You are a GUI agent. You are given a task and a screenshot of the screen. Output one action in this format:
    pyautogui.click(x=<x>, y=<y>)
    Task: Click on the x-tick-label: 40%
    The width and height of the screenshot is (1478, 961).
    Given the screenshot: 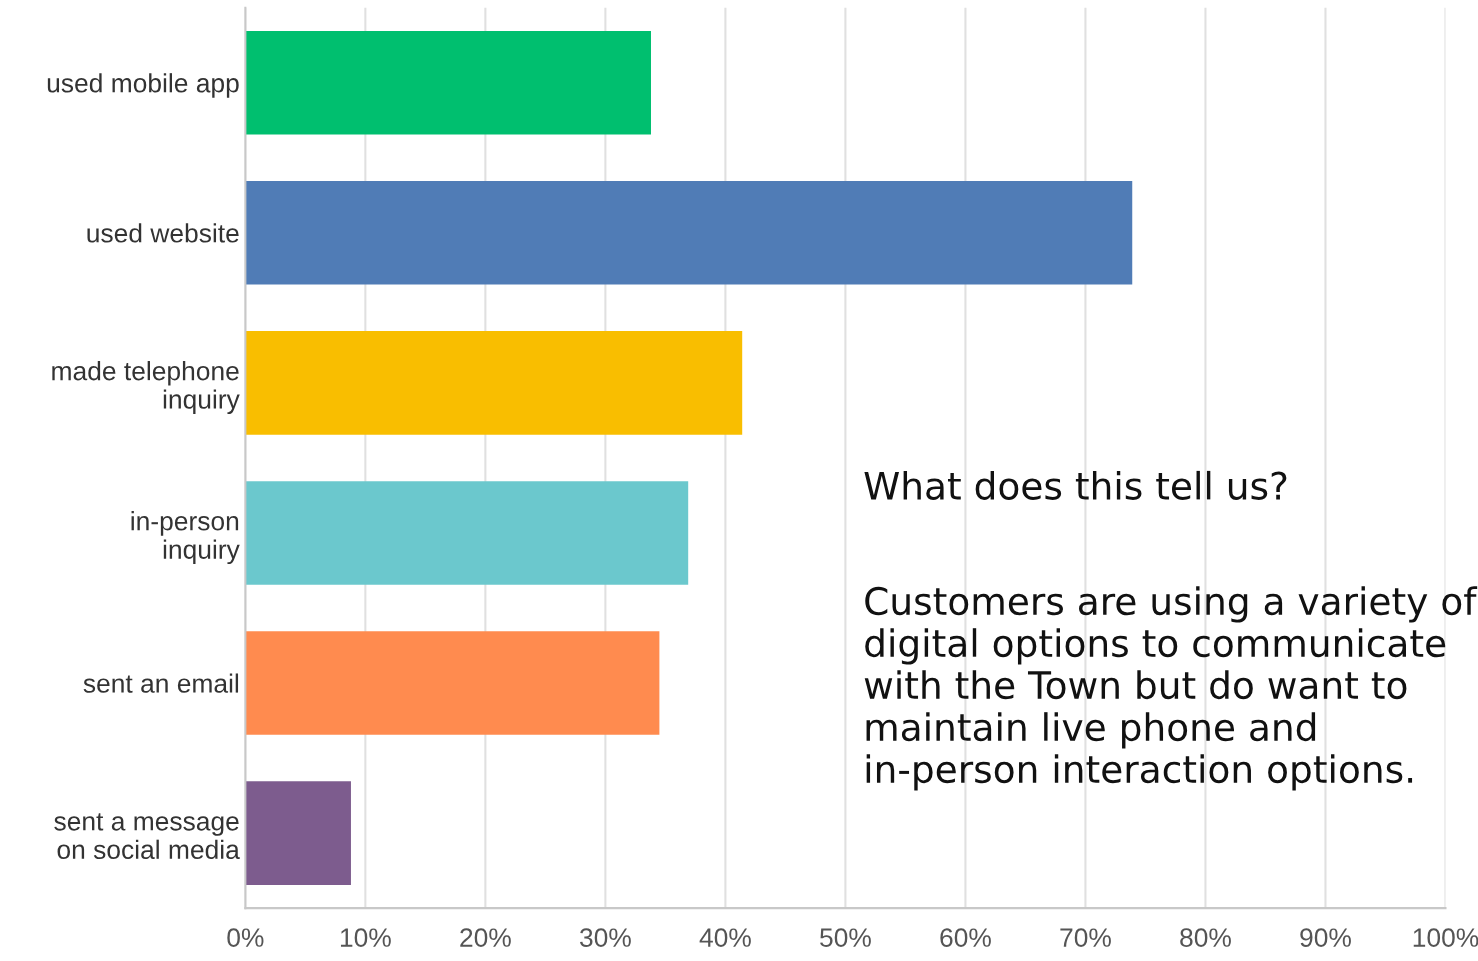 What is the action you would take?
    pyautogui.click(x=725, y=937)
    